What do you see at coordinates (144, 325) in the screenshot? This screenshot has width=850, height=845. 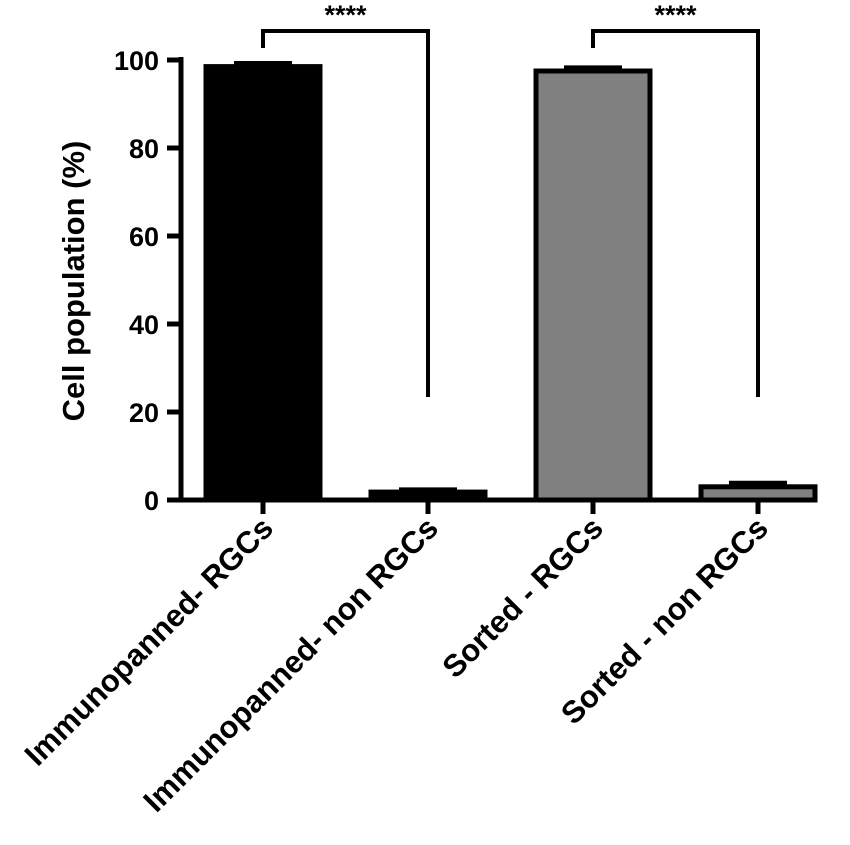 I see `y-tick-label-40: 40` at bounding box center [144, 325].